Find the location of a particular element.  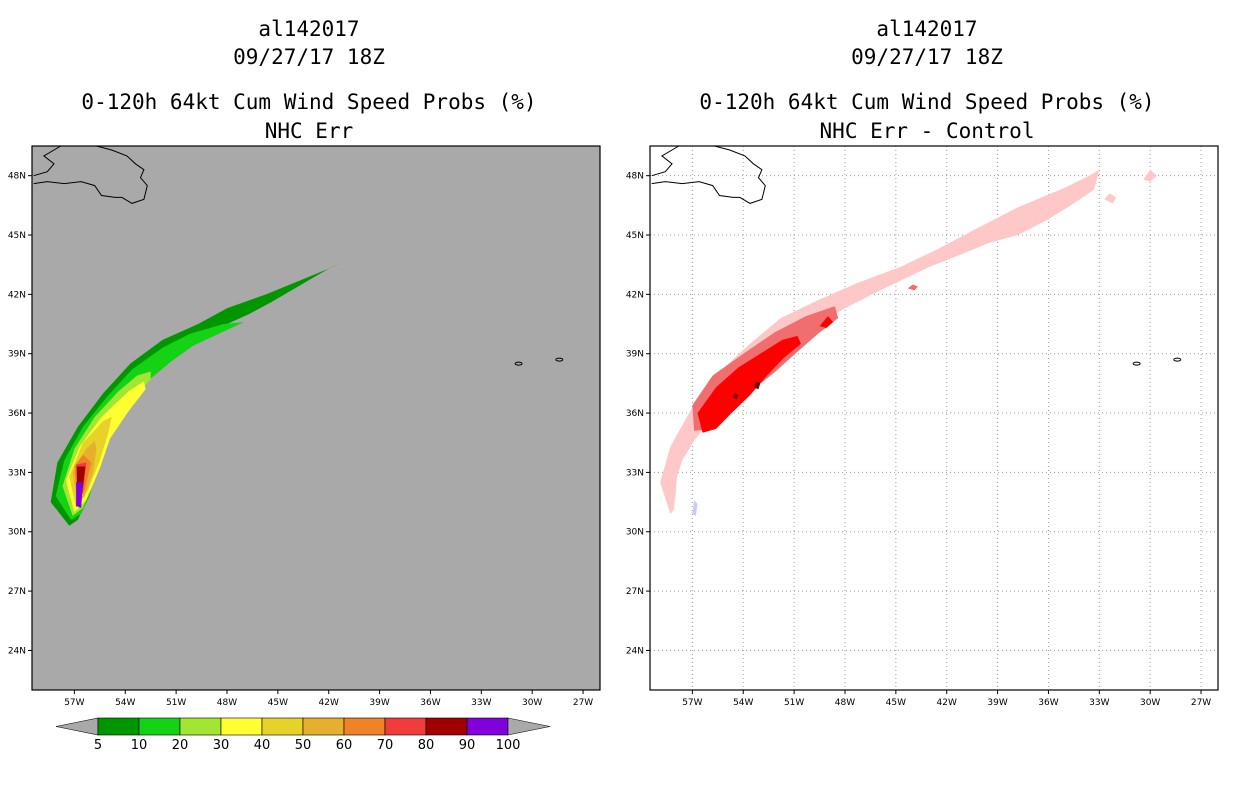

colorbar-label: 90 is located at coordinates (467, 745).